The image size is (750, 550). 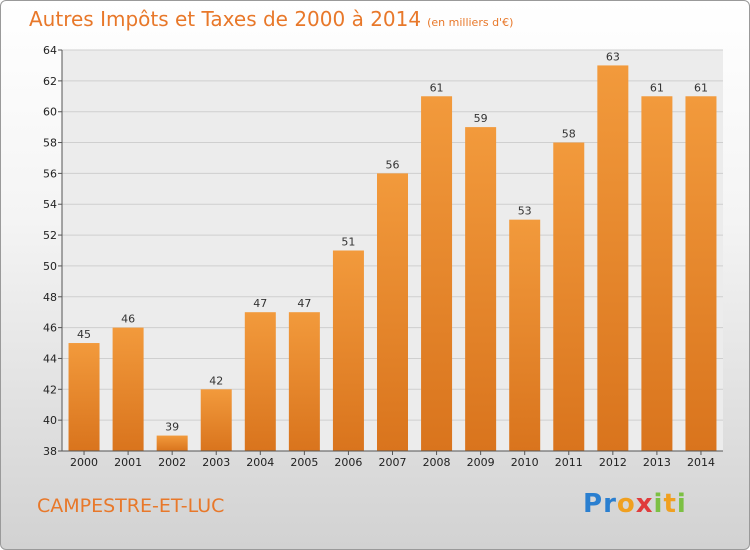 I want to click on y-tick-label: 64, so click(x=50, y=50).